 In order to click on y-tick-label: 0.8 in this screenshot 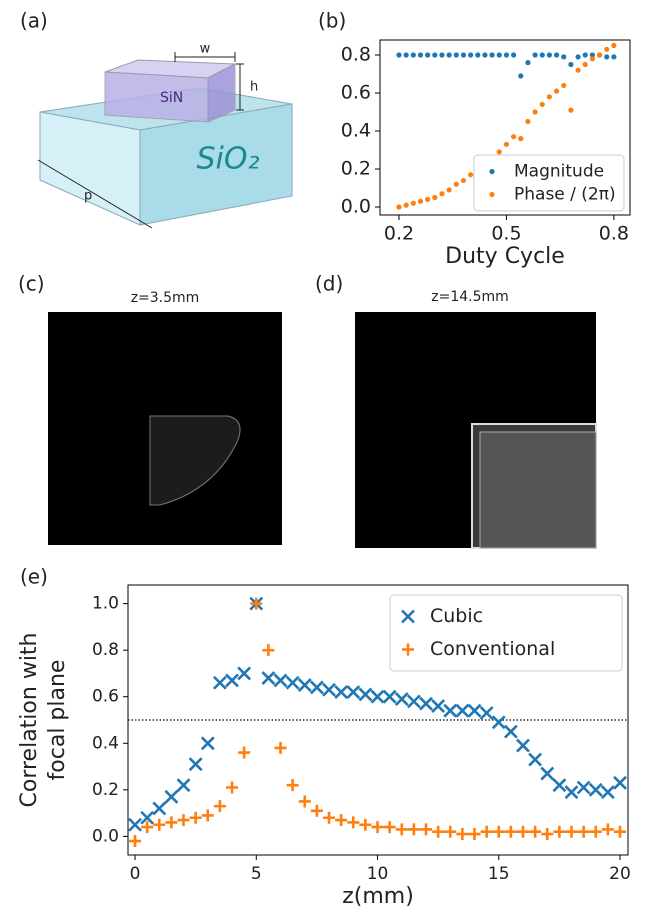, I will do `click(105, 650)`.